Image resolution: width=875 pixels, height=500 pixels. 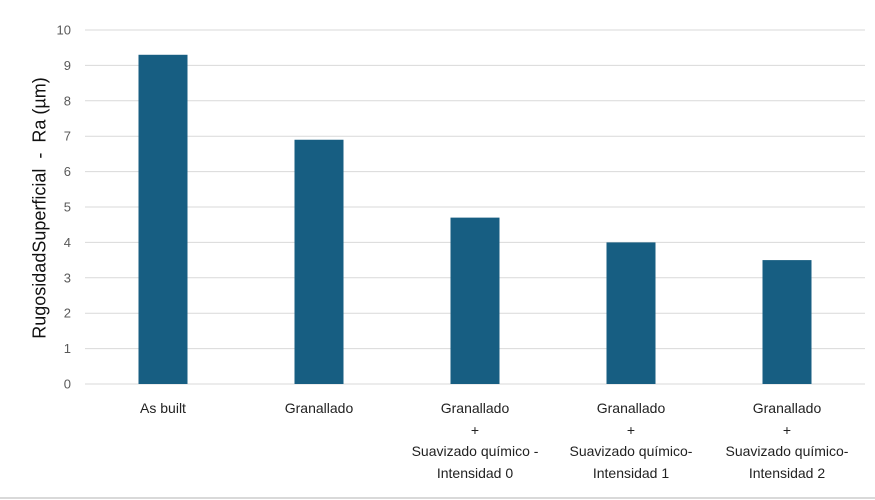 I want to click on y-tick-label: 2, so click(x=67, y=313).